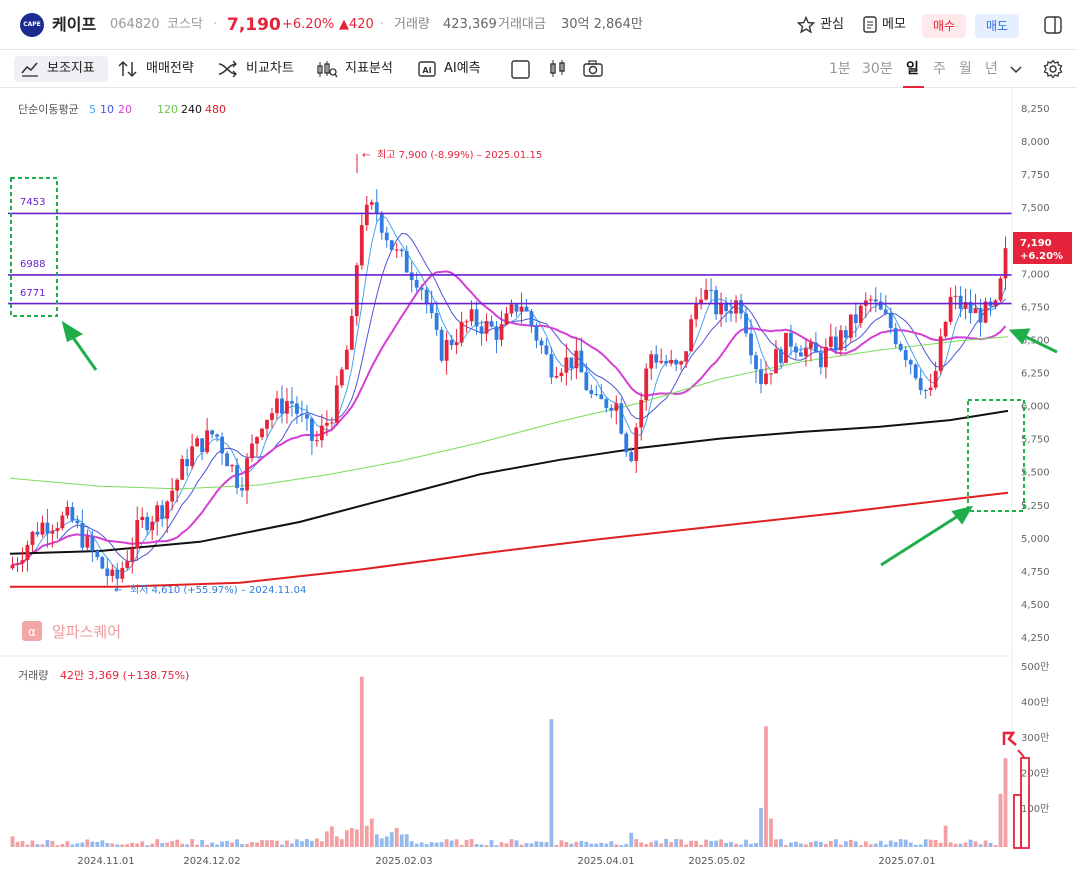 The height and width of the screenshot is (879, 1077). What do you see at coordinates (427, 69) in the screenshot?
I see `ai-icon: AI` at bounding box center [427, 69].